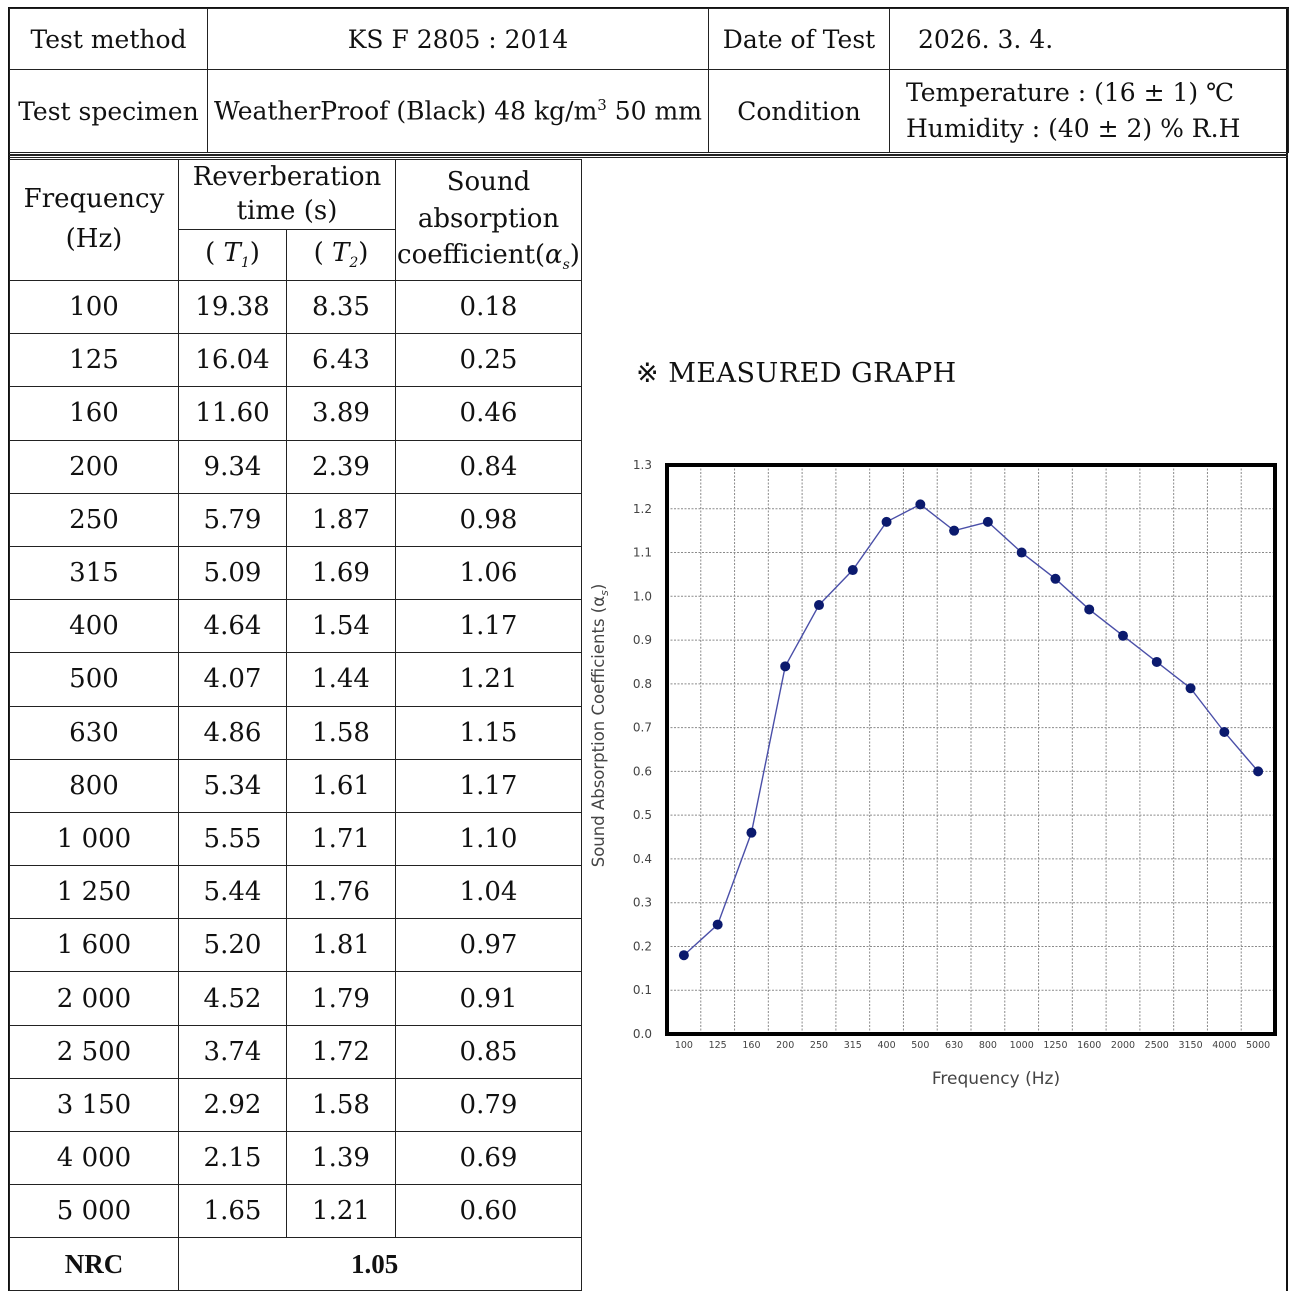  I want to click on t2-cell: 1.72, so click(341, 1051).